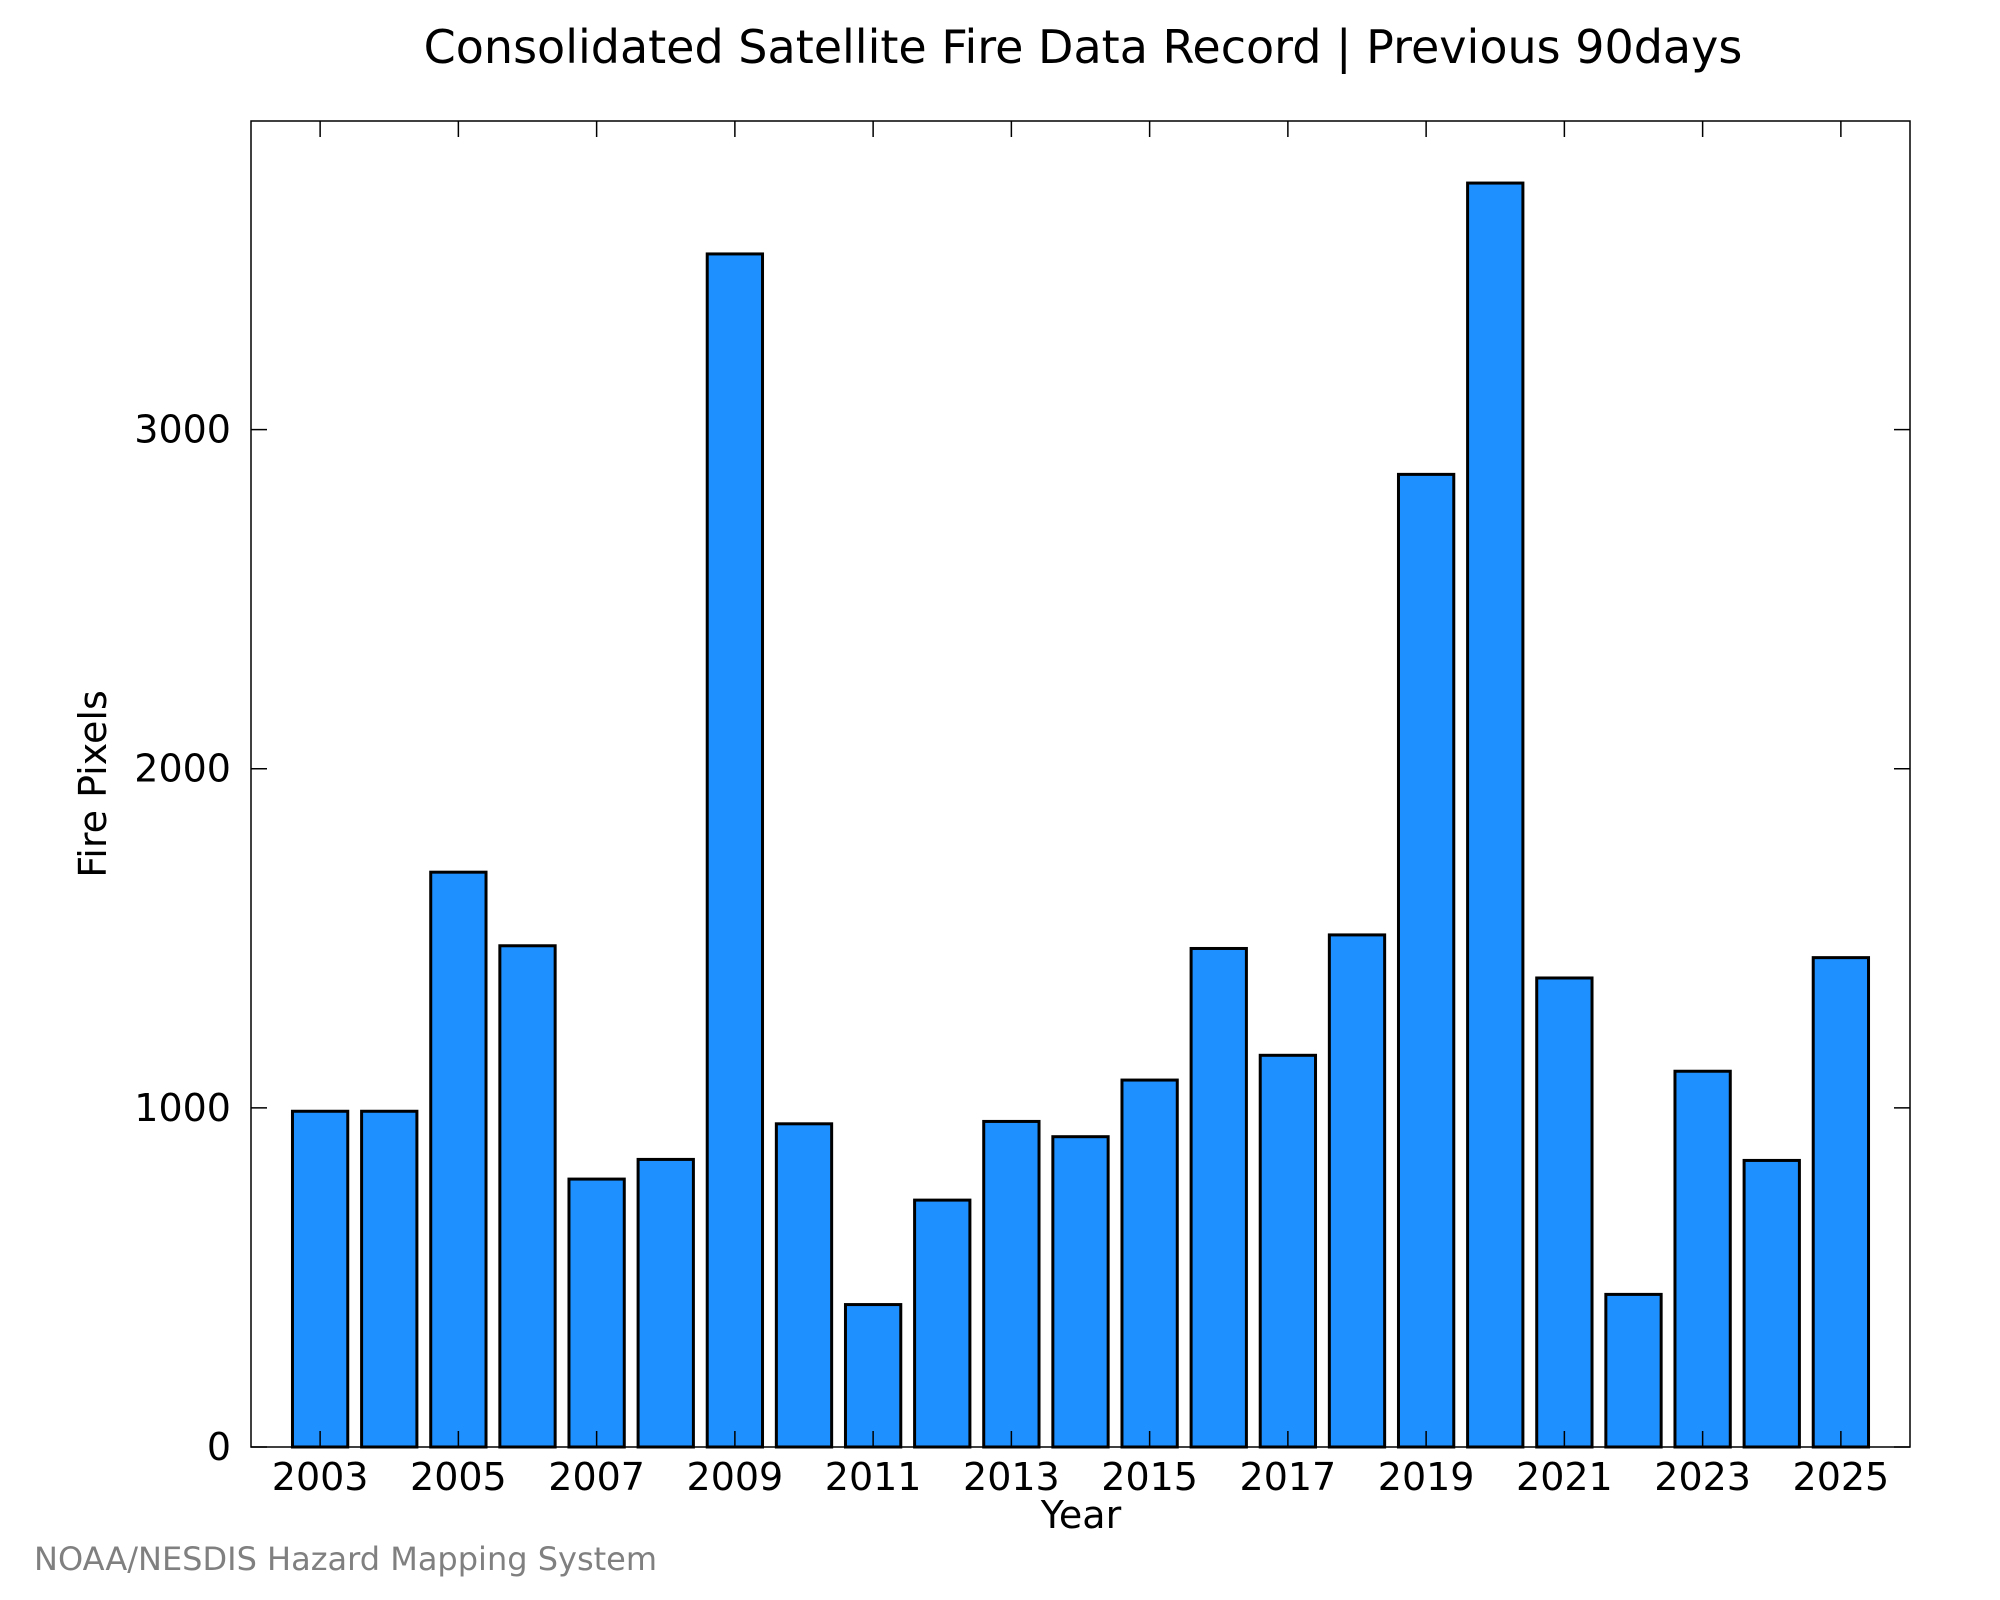 This screenshot has height=1600, width=2000. I want to click on bar-2016, so click(1218, 1197).